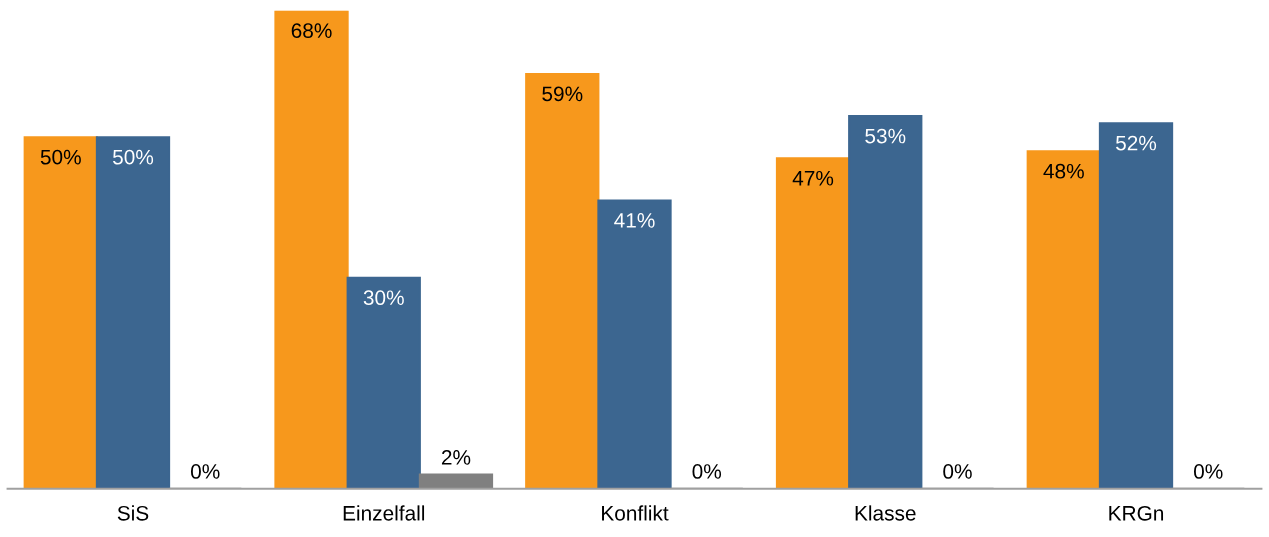 This screenshot has width=1269, height=537. I want to click on data-label: 47%, so click(813, 178).